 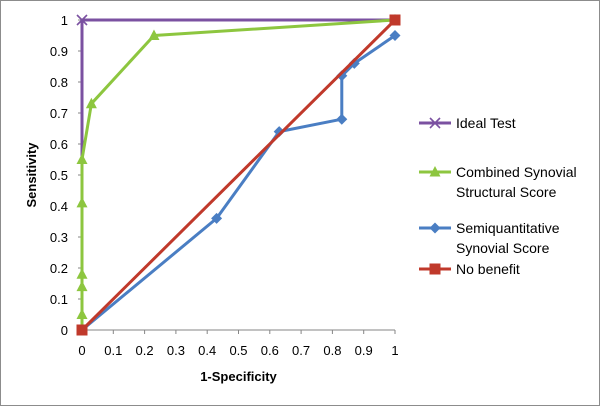 I want to click on legend-item-combined-synovial-structural-score: Combined Synovial Structural Score, so click(x=498, y=182).